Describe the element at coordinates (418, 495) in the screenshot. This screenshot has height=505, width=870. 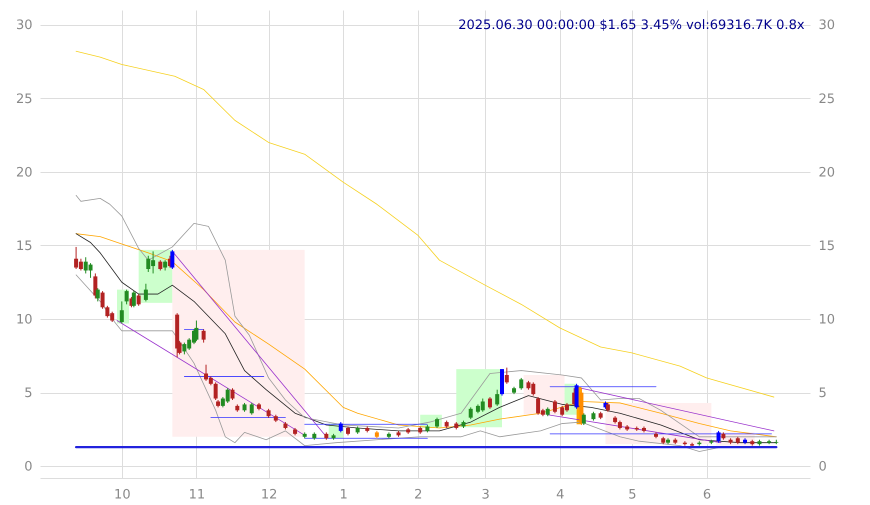
I see `x-tick-label: 2` at that location.